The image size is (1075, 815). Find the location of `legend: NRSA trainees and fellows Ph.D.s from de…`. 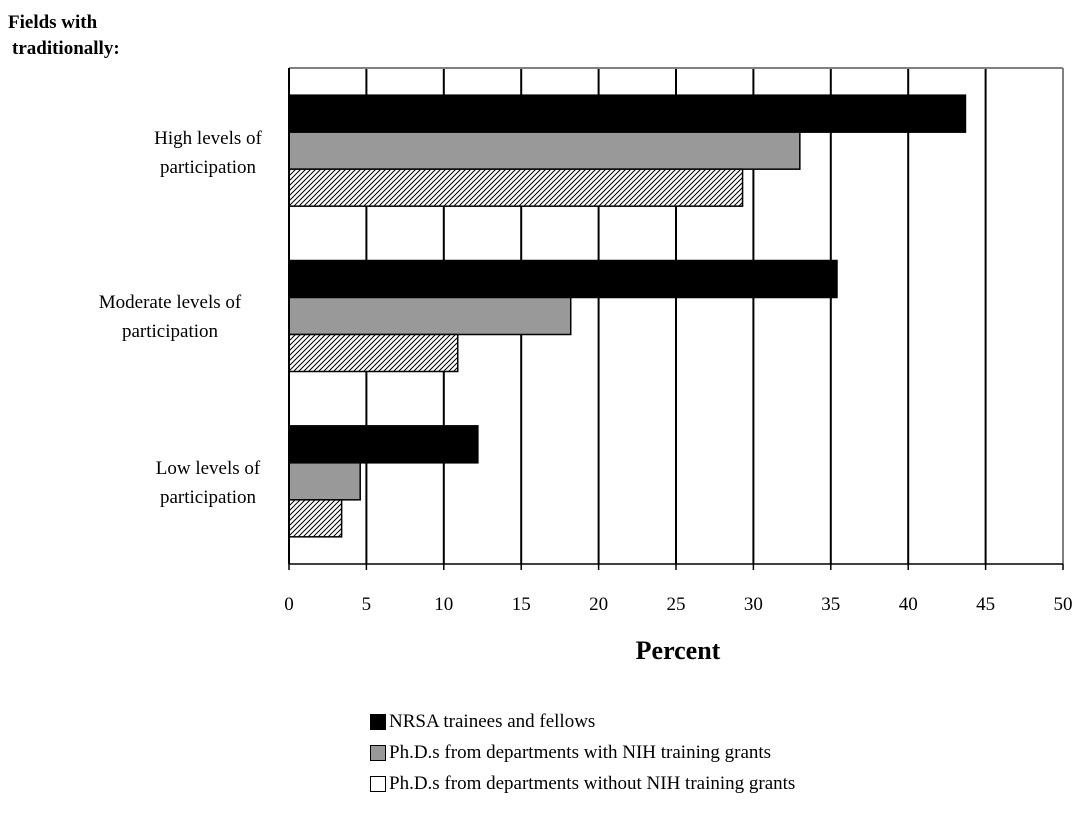

legend: NRSA trainees and fellows Ph.D.s from de… is located at coordinates (582, 752).